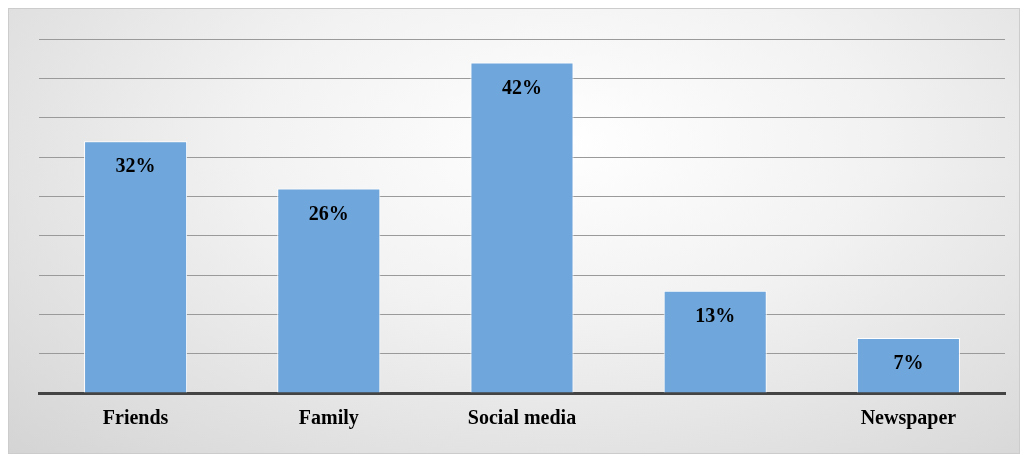 Image resolution: width=1028 pixels, height=462 pixels. I want to click on data-label: 42%, so click(522, 86).